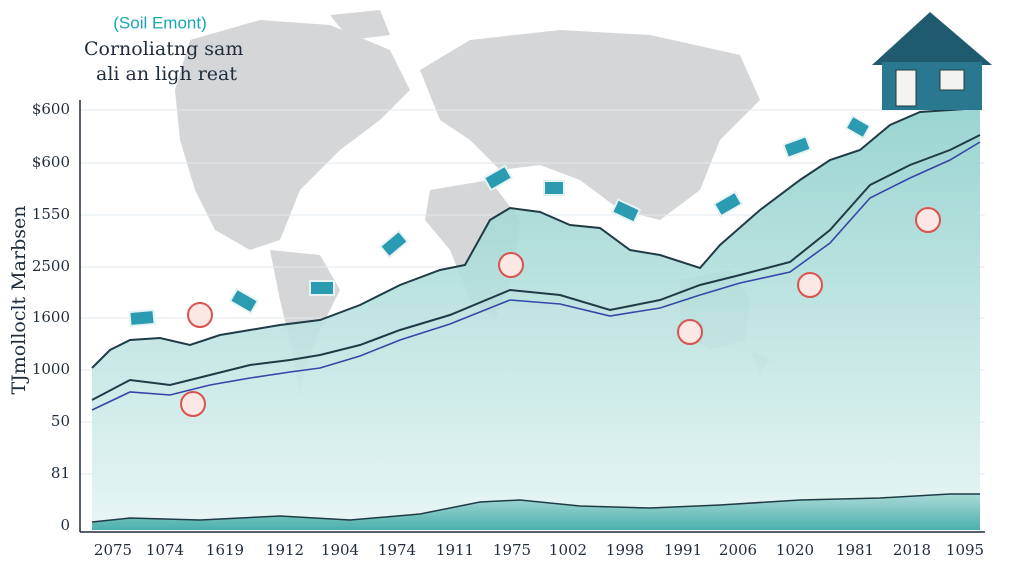  I want to click on y-tick-labels: $600 $600 1550 2500 1600 1000 50 81 0, so click(51, 317).